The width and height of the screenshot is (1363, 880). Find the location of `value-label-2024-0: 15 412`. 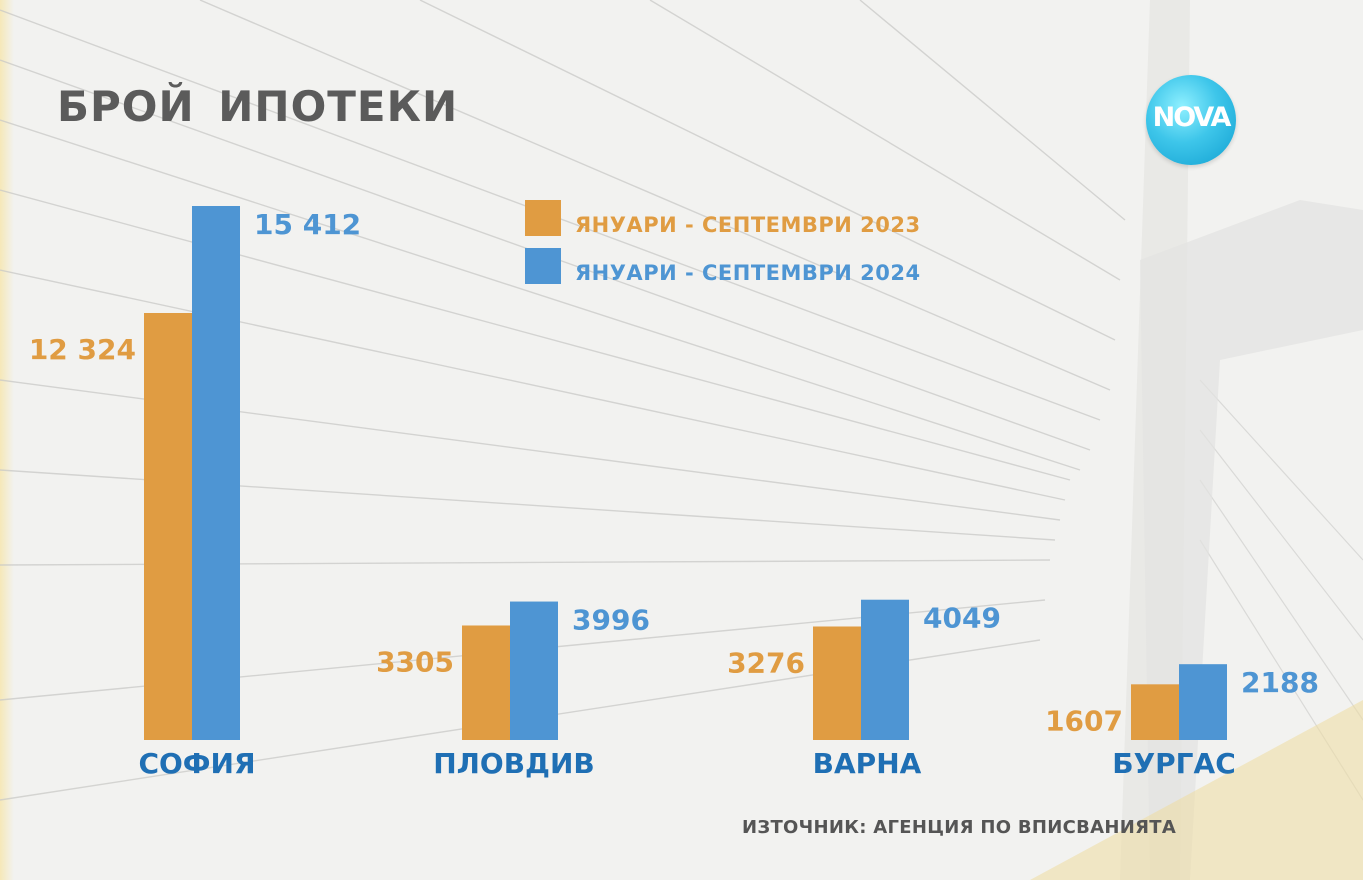

value-label-2024-0: 15 412 is located at coordinates (307, 224).